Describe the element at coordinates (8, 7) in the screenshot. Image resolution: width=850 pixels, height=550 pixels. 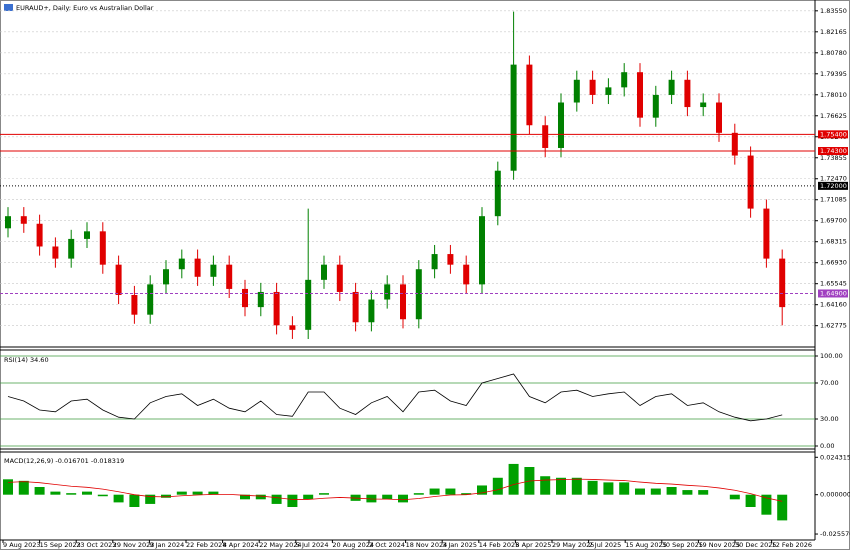
I see `symbol-icon` at that location.